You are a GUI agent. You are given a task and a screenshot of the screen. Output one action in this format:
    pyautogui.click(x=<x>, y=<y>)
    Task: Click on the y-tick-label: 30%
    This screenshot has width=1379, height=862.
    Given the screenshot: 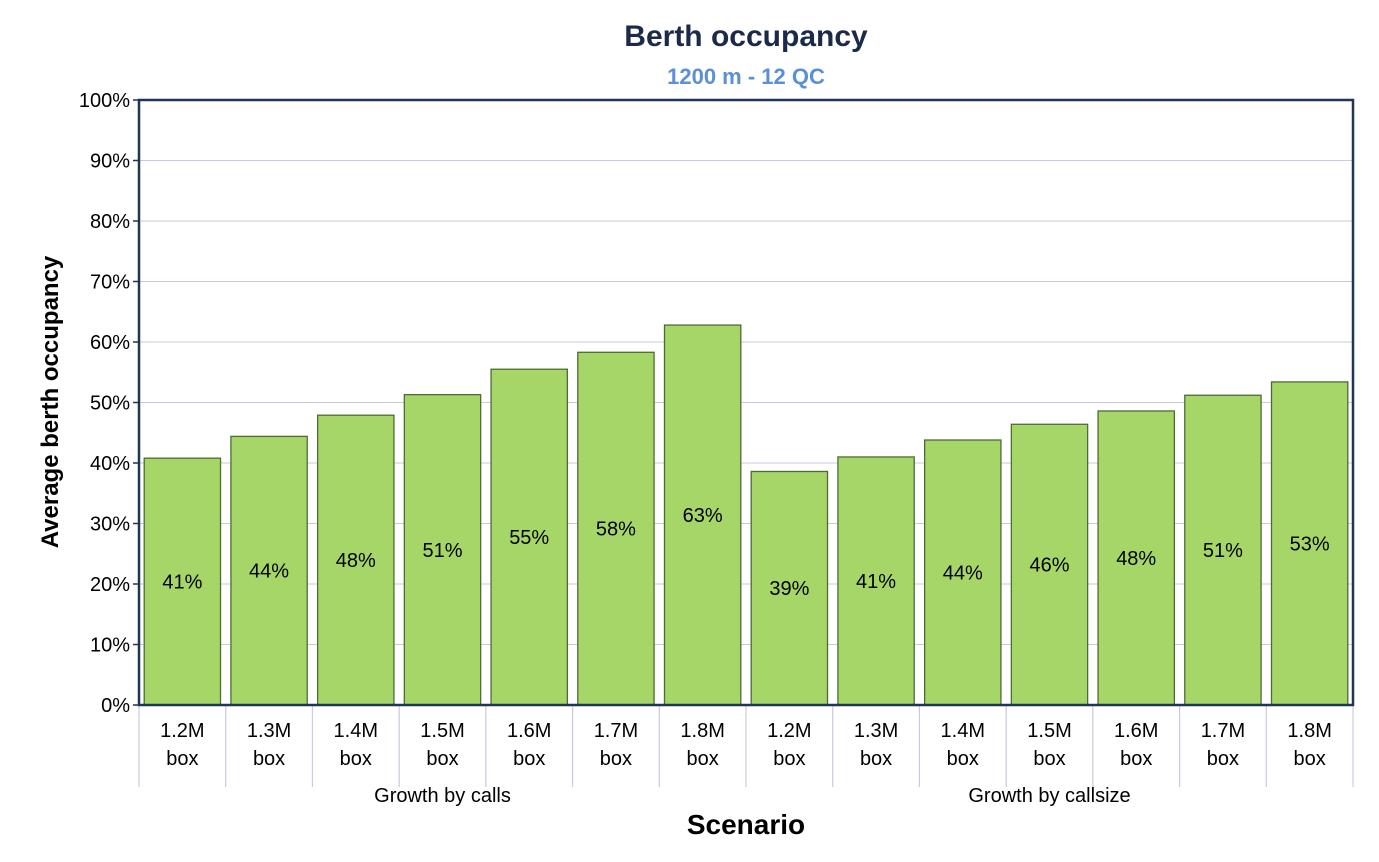 What is the action you would take?
    pyautogui.click(x=110, y=525)
    